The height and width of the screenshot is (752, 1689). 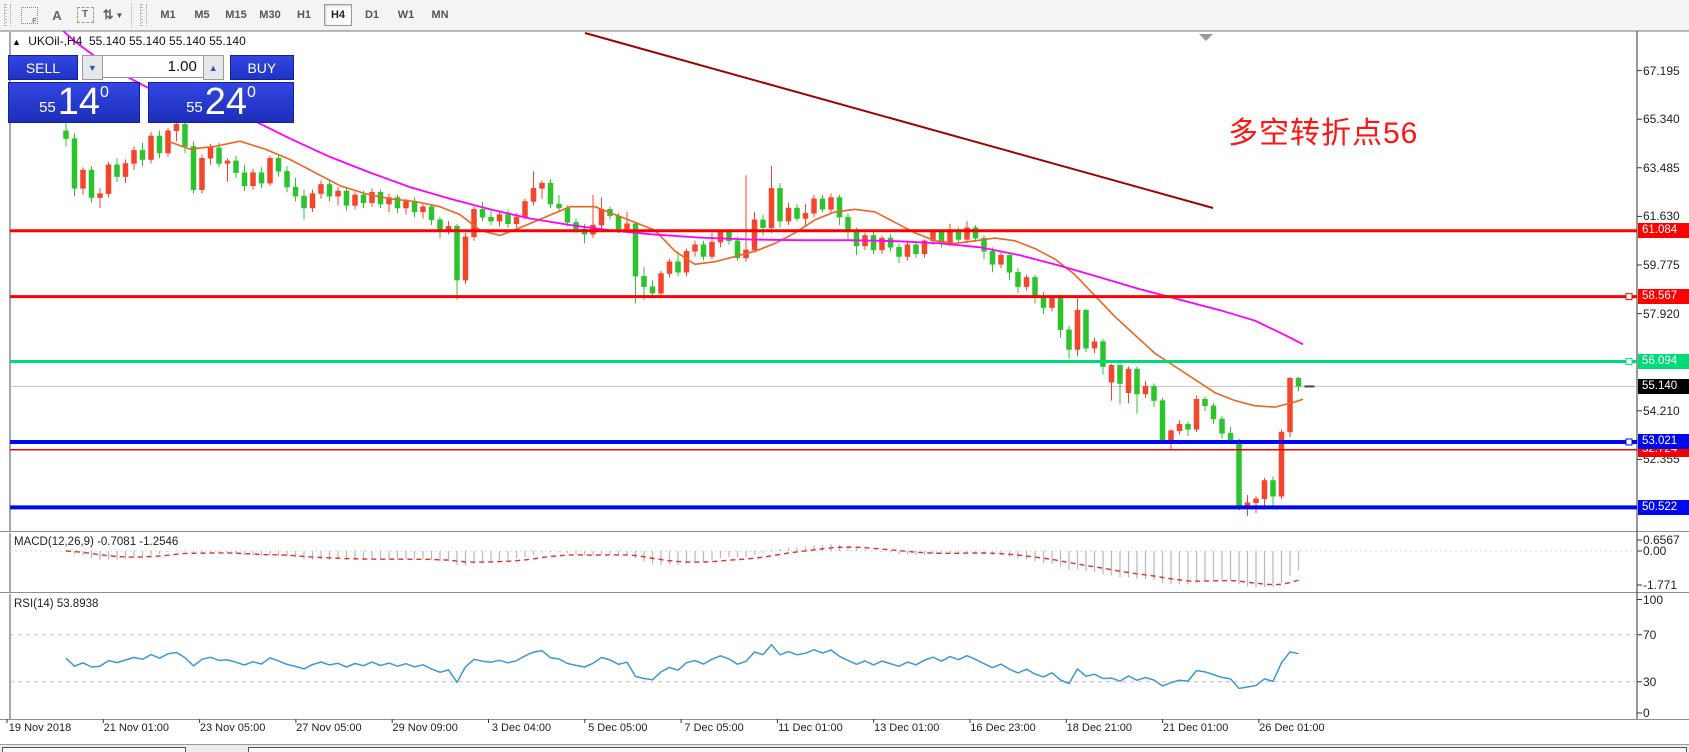 I want to click on timeframe-button-mn: MN, so click(x=440, y=15).